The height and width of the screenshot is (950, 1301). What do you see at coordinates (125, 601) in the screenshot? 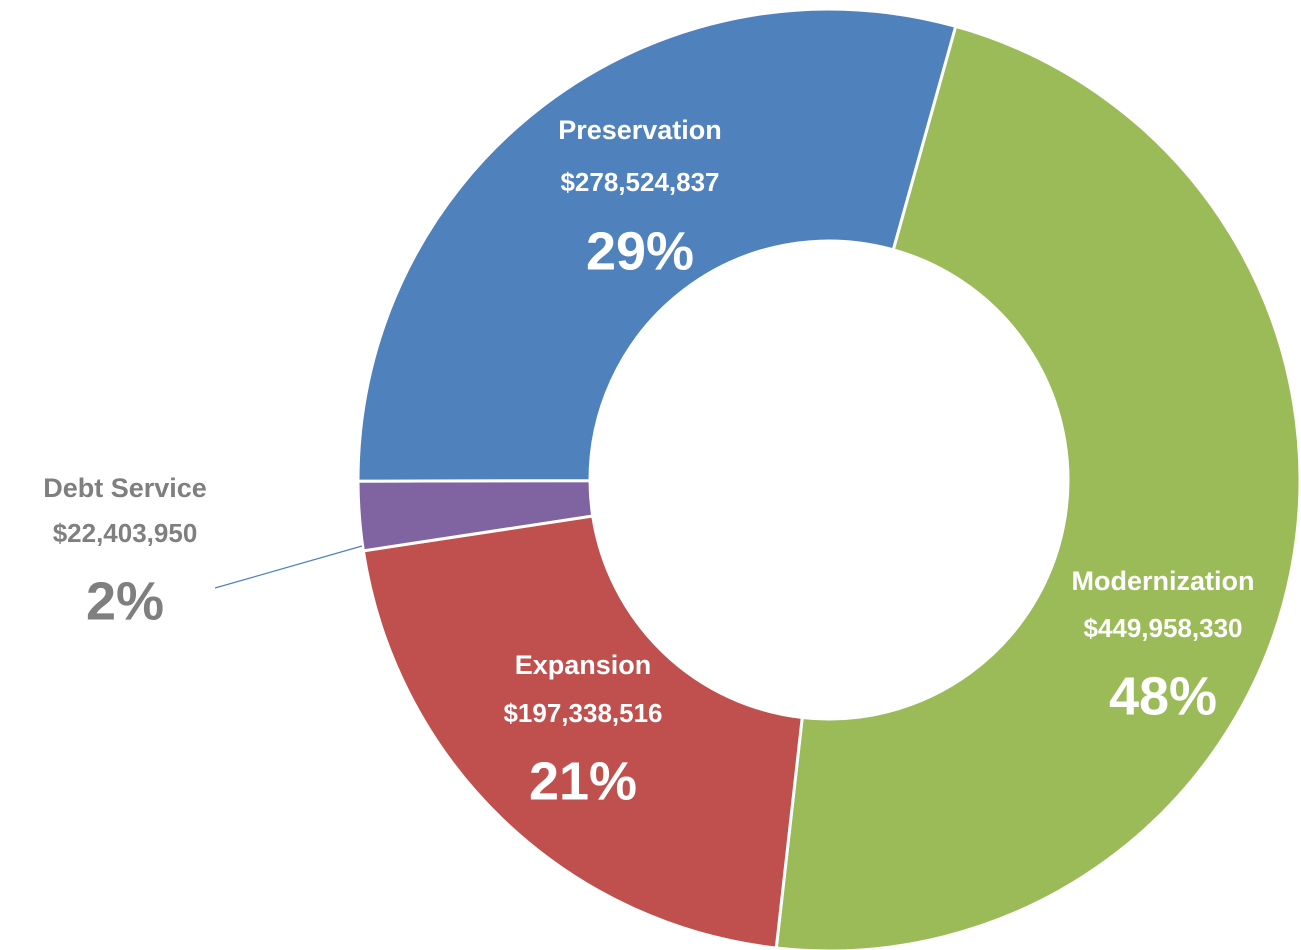
I see `percent-label: 2%` at bounding box center [125, 601].